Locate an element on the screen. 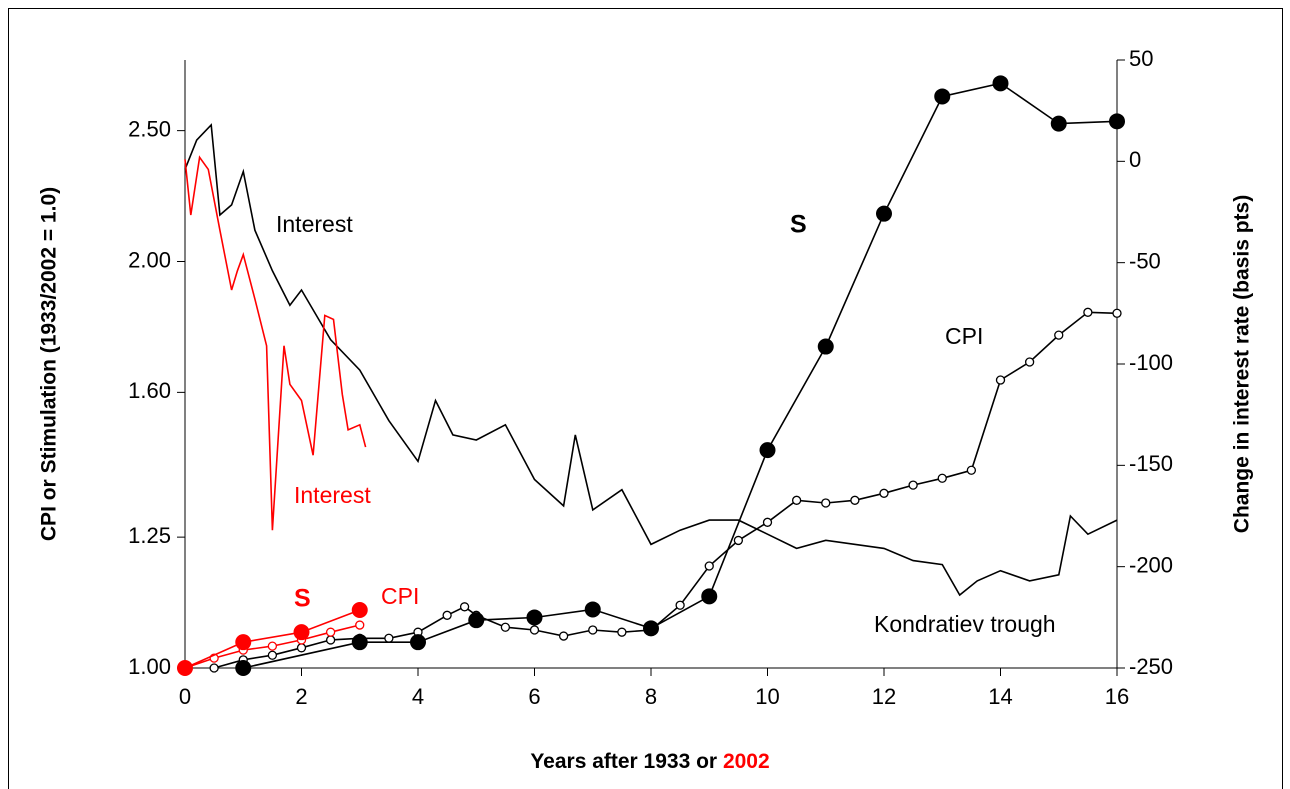 The height and width of the screenshot is (789, 1290). y2-tick-label: -100 is located at coordinates (1151, 362).